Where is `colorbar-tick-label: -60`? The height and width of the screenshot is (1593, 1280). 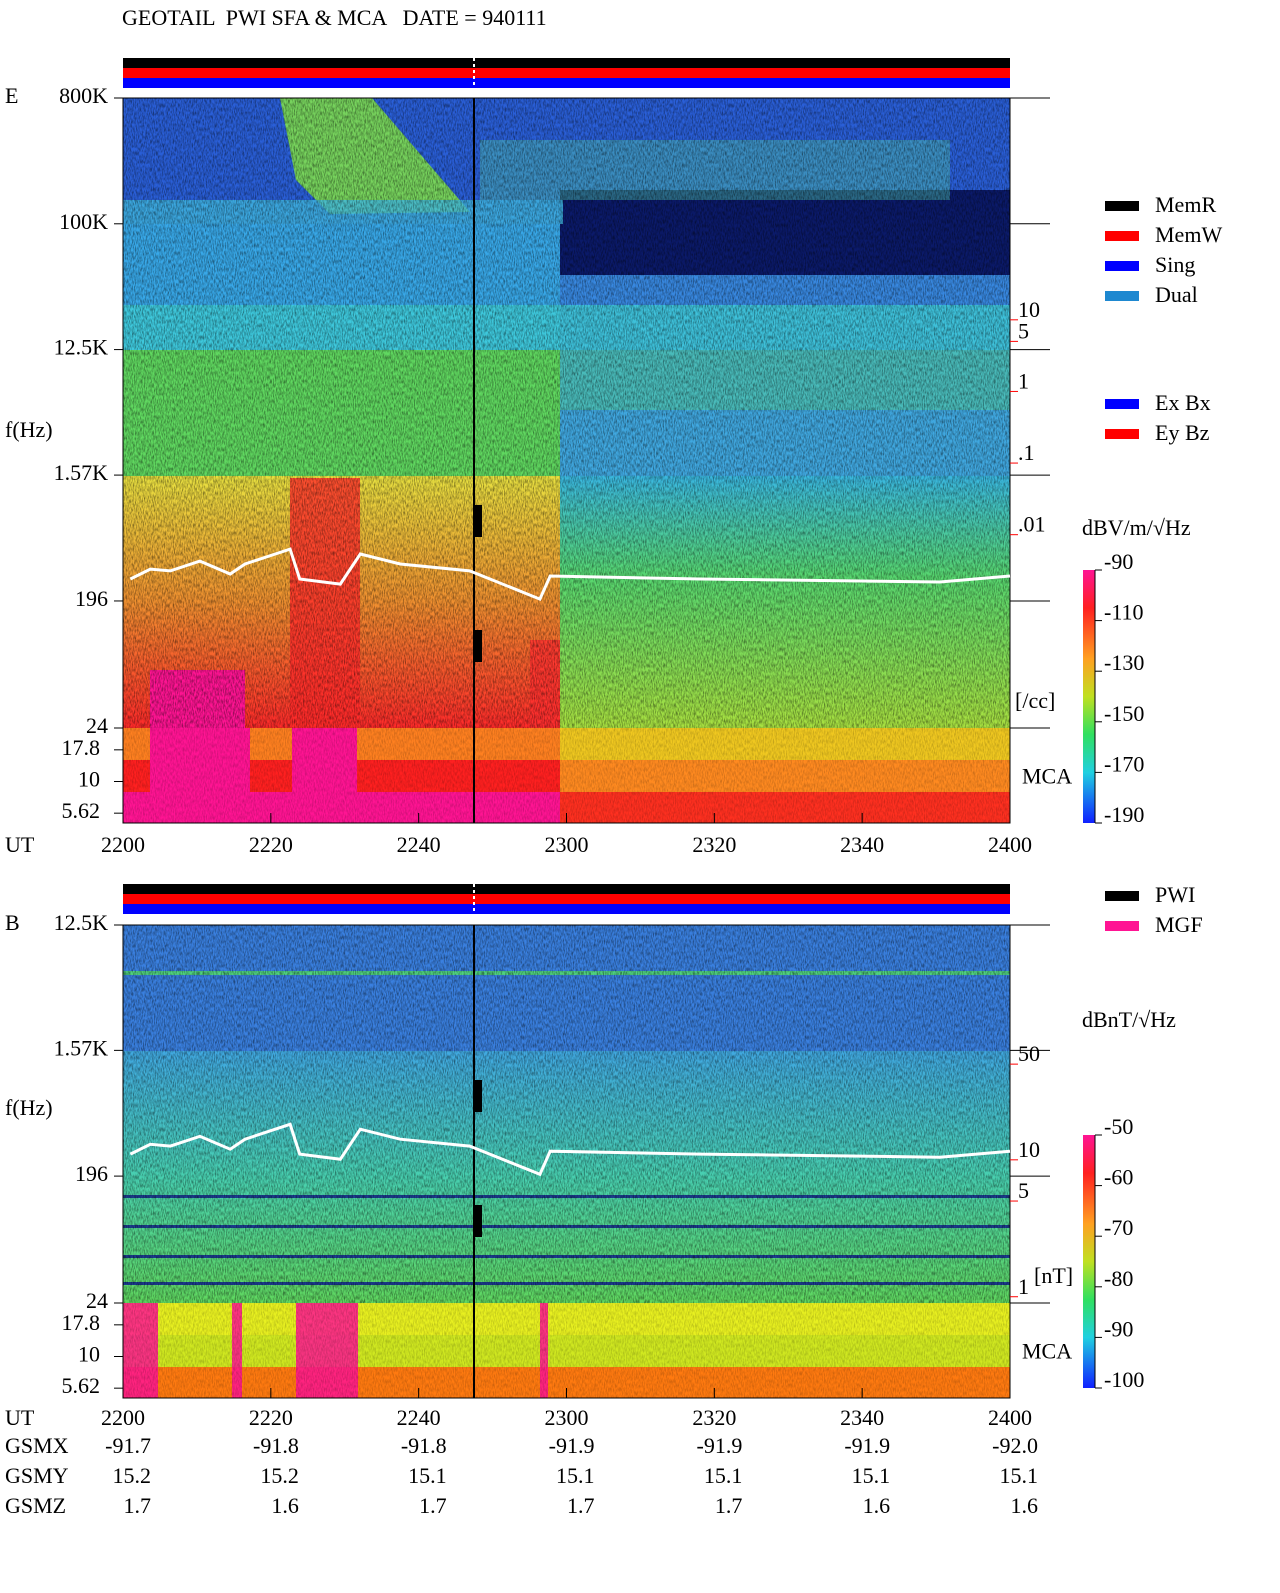
colorbar-tick-label: -60 is located at coordinates (1118, 1177).